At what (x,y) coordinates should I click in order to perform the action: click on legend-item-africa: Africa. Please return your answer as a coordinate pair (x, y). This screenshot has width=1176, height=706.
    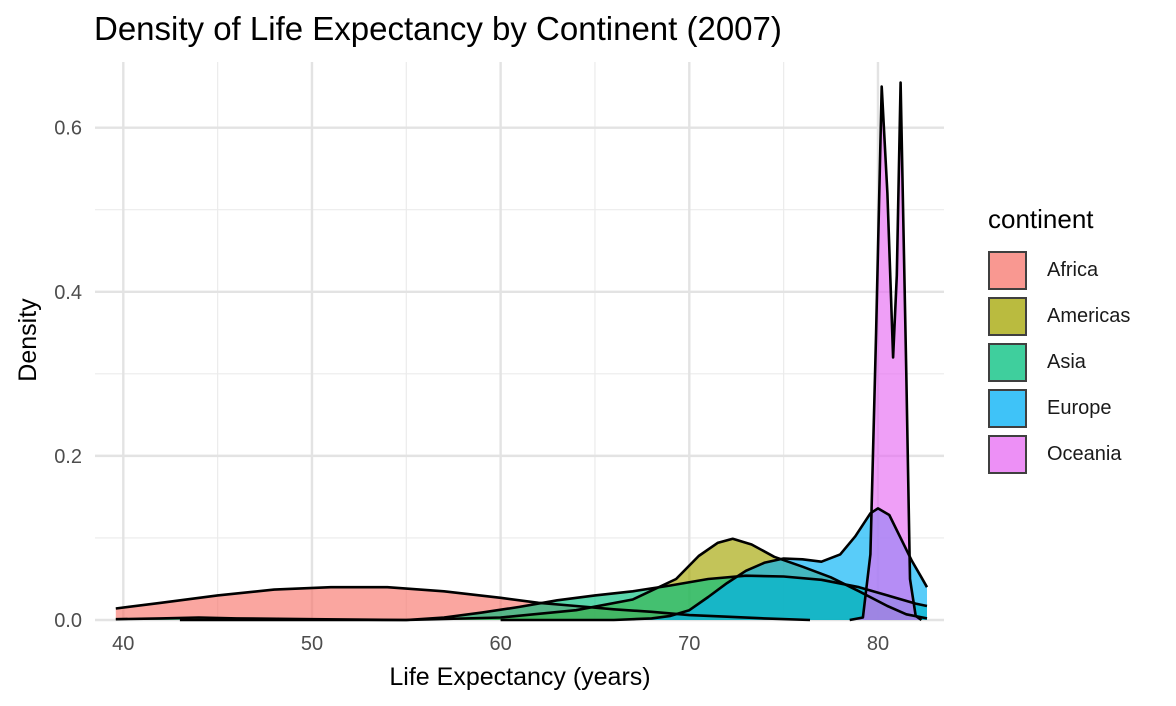
    Looking at the image, I should click on (1059, 270).